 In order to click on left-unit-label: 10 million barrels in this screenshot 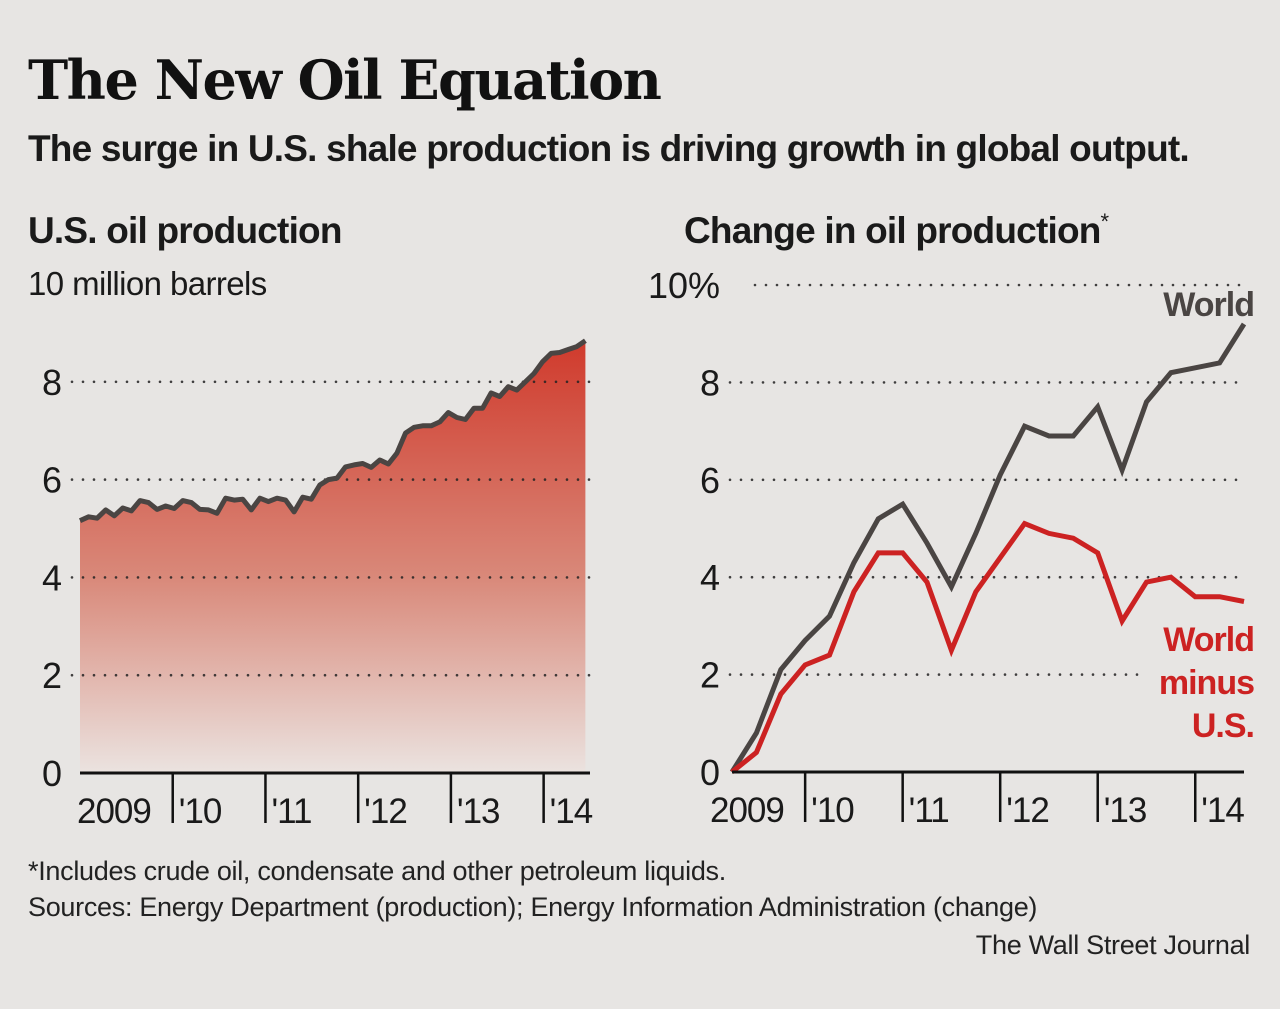, I will do `click(147, 283)`.